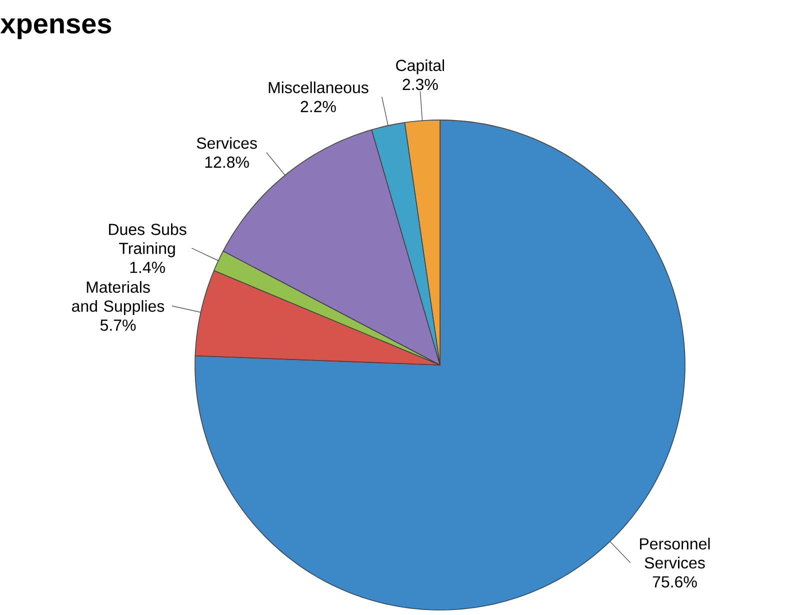 The width and height of the screenshot is (810, 615). Describe the element at coordinates (318, 87) in the screenshot. I see `slice-label: Miscellaneous` at that location.